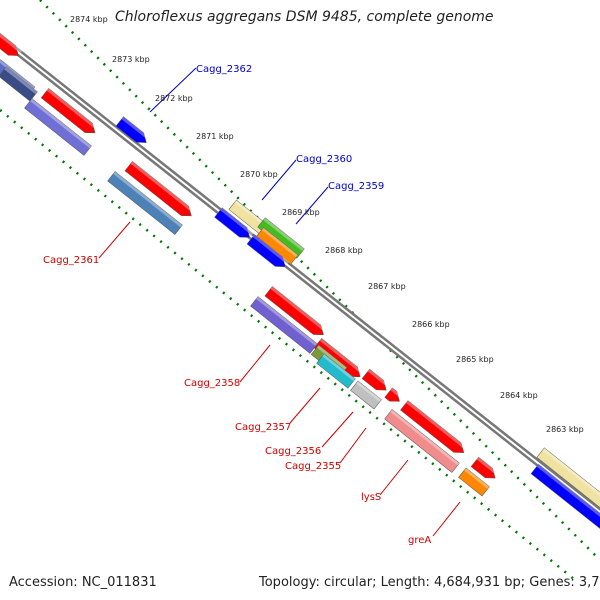  Describe the element at coordinates (419, 540) in the screenshot. I see `gene-label-lower: greA` at that location.